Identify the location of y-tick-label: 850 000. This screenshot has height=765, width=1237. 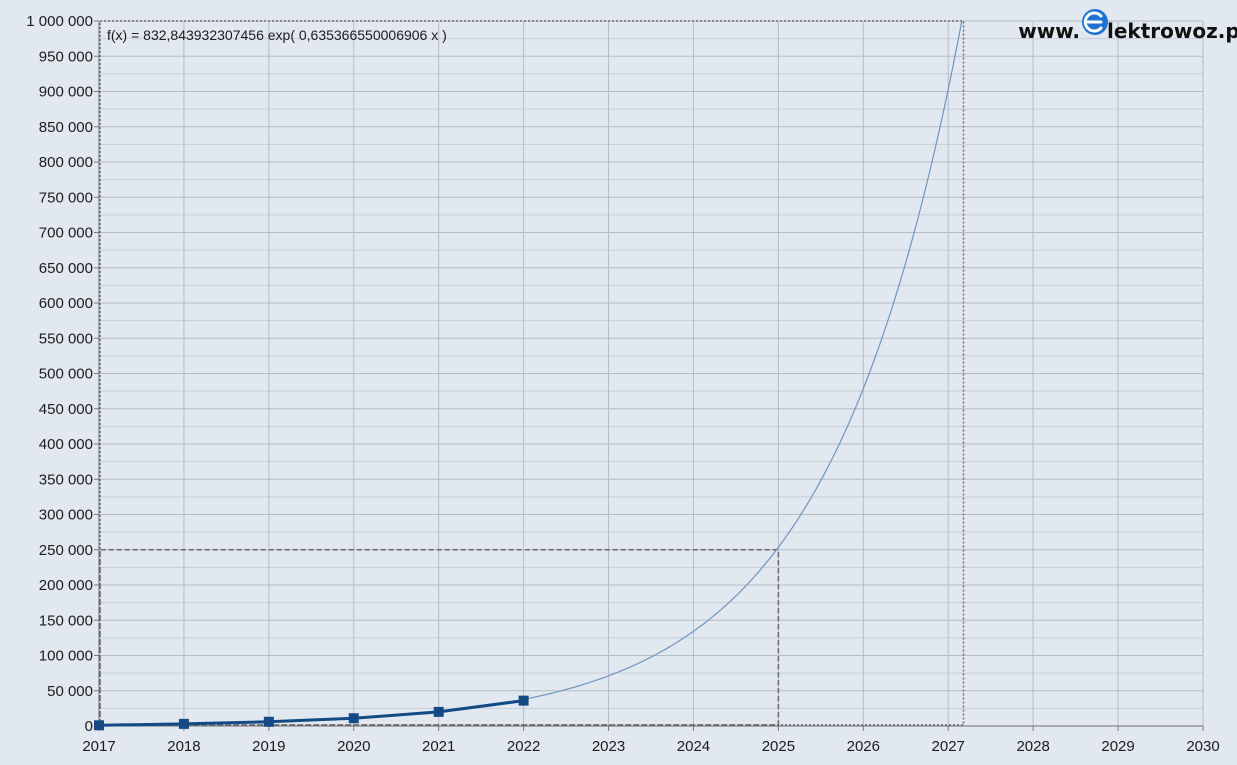
(66, 127).